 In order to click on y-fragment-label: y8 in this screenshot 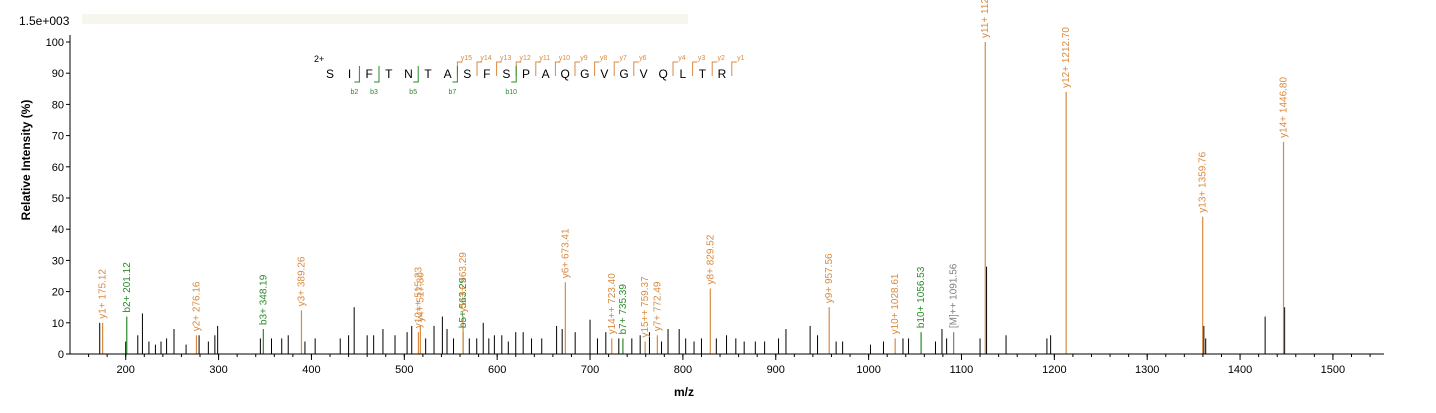, I will do `click(604, 58)`.